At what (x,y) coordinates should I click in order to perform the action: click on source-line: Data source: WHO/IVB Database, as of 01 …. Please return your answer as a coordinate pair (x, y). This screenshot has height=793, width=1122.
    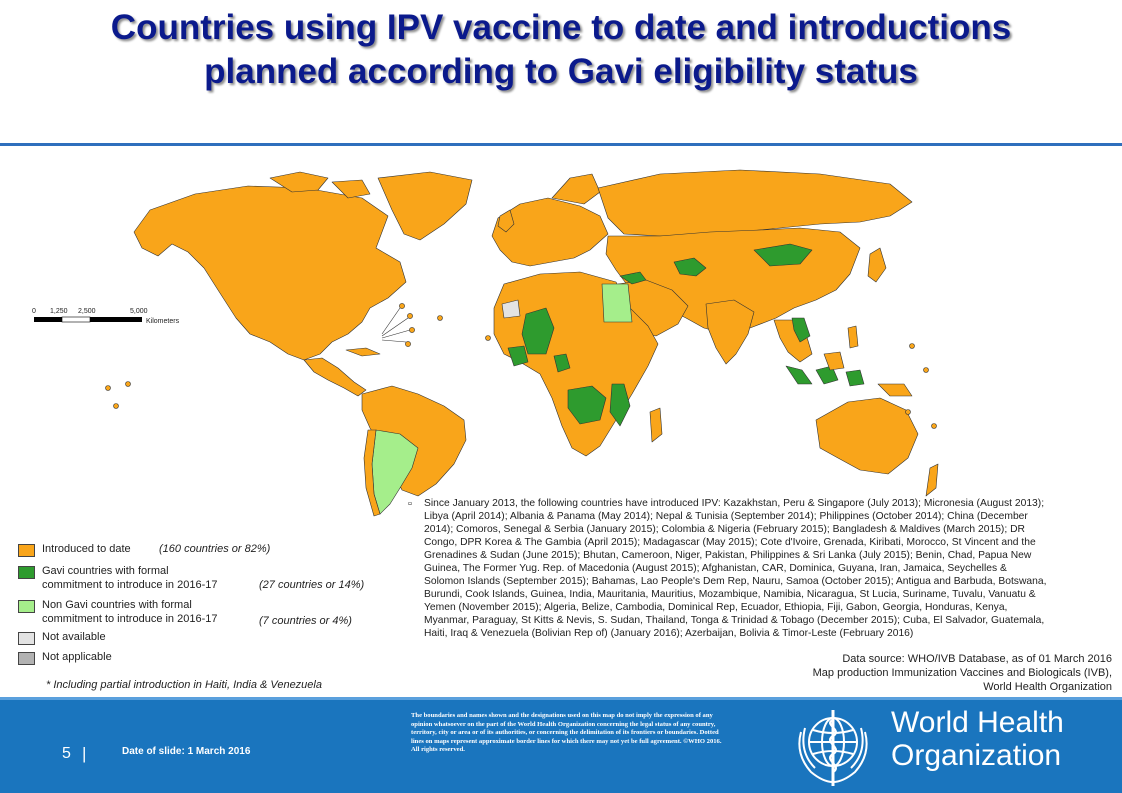
    Looking at the image, I should click on (977, 659).